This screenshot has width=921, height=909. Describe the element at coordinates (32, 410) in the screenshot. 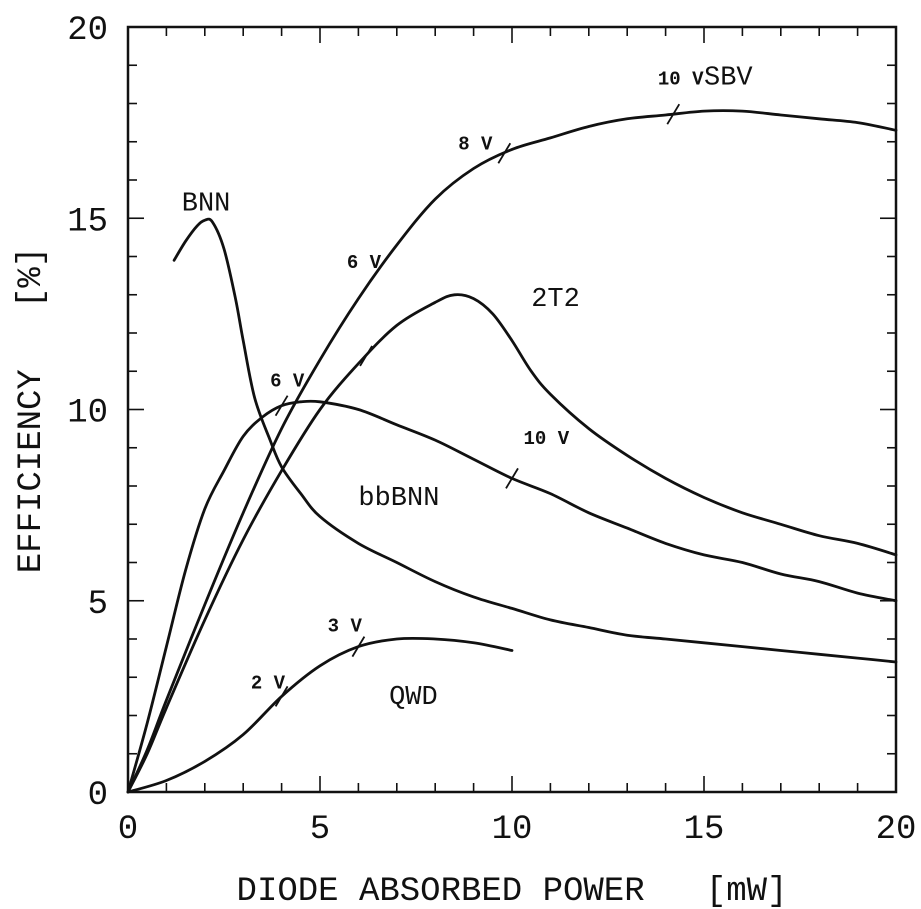

I see `y-axis-title: EFFICIENCY [%]` at that location.